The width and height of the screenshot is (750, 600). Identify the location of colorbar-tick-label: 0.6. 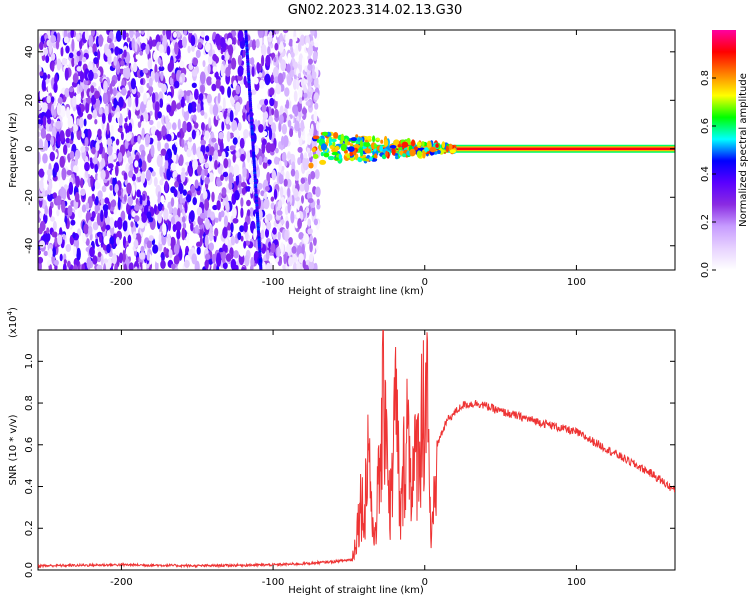
(705, 126).